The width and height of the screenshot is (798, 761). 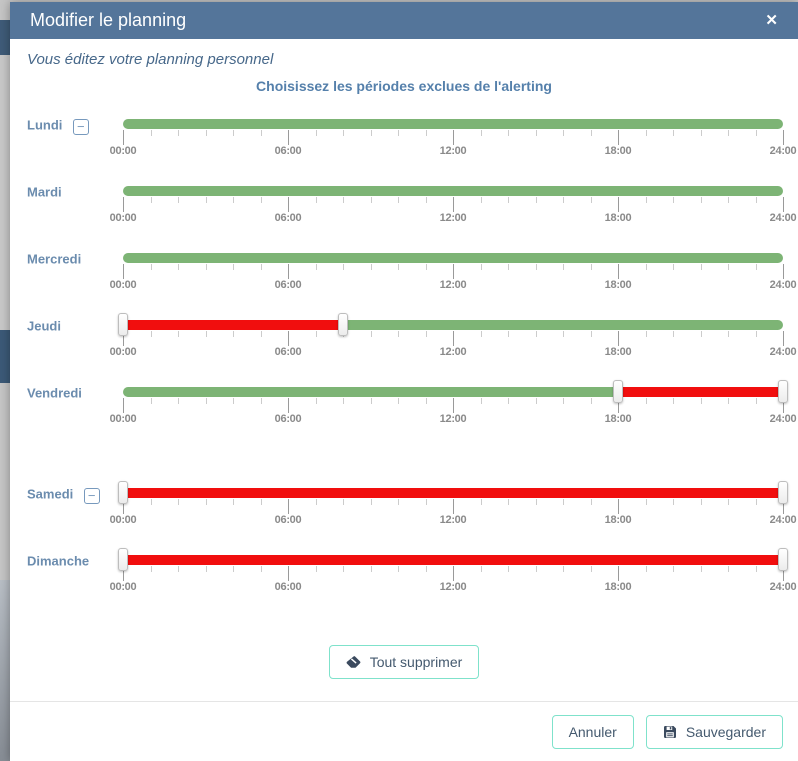 I want to click on eraser-icon, so click(x=353, y=662).